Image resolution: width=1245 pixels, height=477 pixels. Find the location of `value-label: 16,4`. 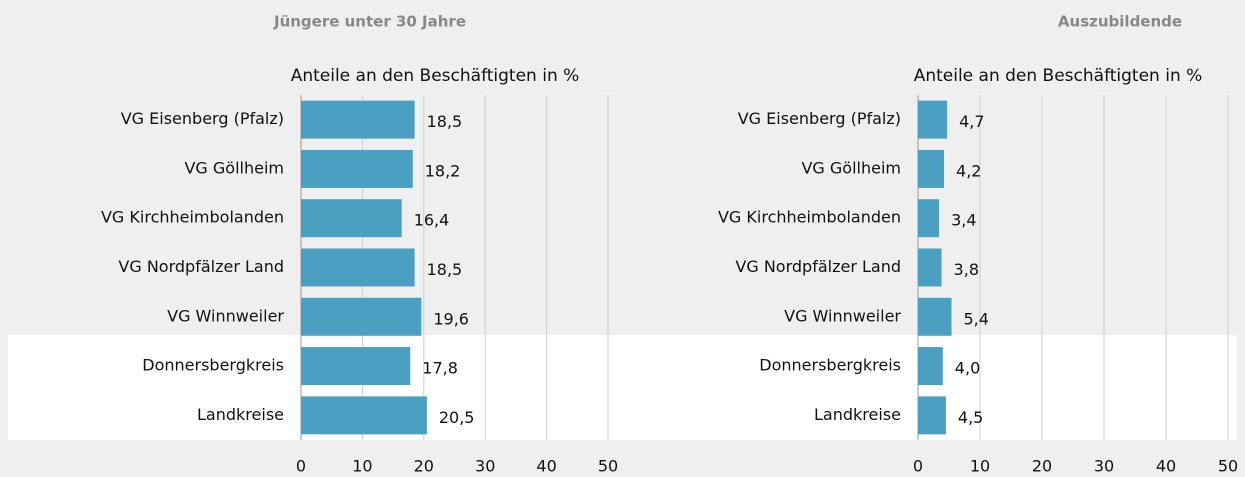

value-label: 16,4 is located at coordinates (432, 220).